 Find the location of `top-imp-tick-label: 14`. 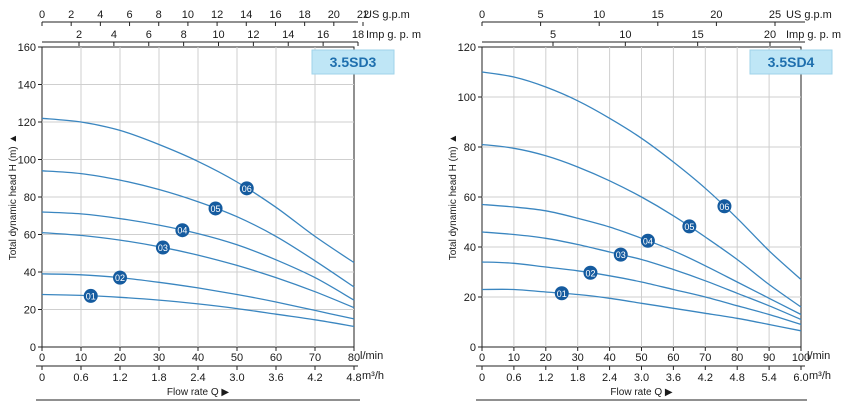

top-imp-tick-label: 14 is located at coordinates (288, 35).